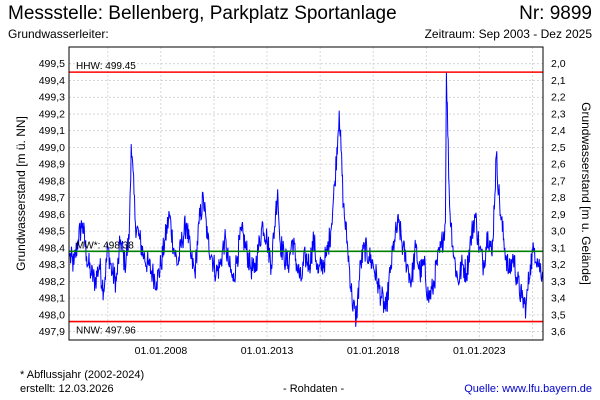 This screenshot has width=600, height=400. I want to click on y2-tick-label: 3,3, so click(558, 282).